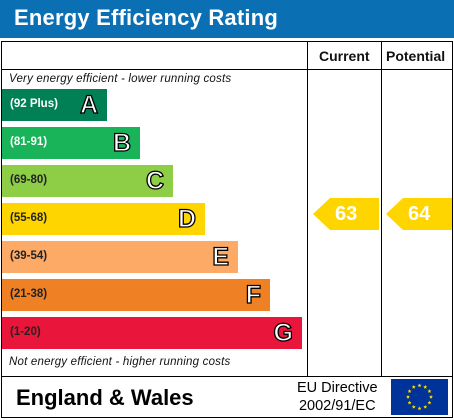 The image size is (454, 420). Describe the element at coordinates (87, 181) in the screenshot. I see `band-c: (69-80) C` at that location.